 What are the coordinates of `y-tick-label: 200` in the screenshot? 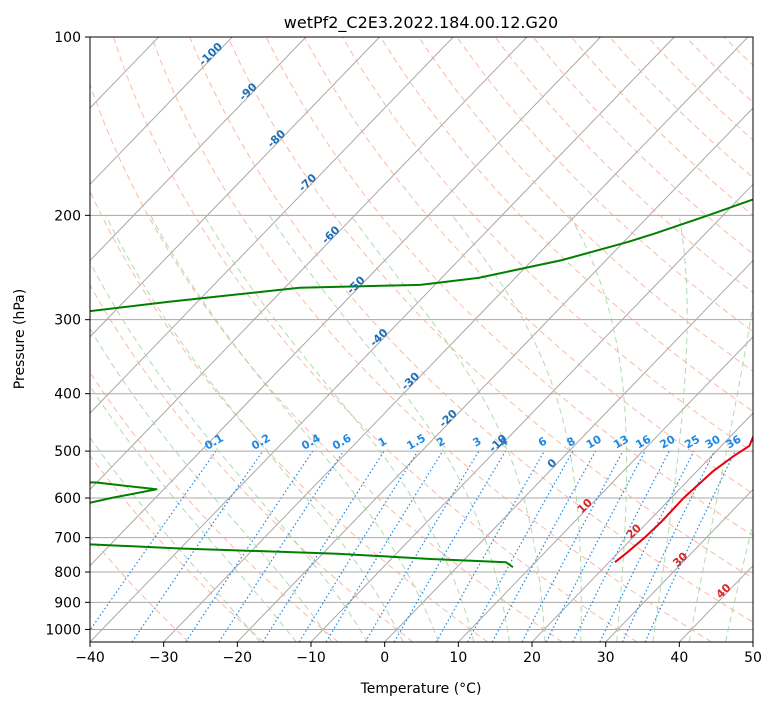 It's located at (67, 216).